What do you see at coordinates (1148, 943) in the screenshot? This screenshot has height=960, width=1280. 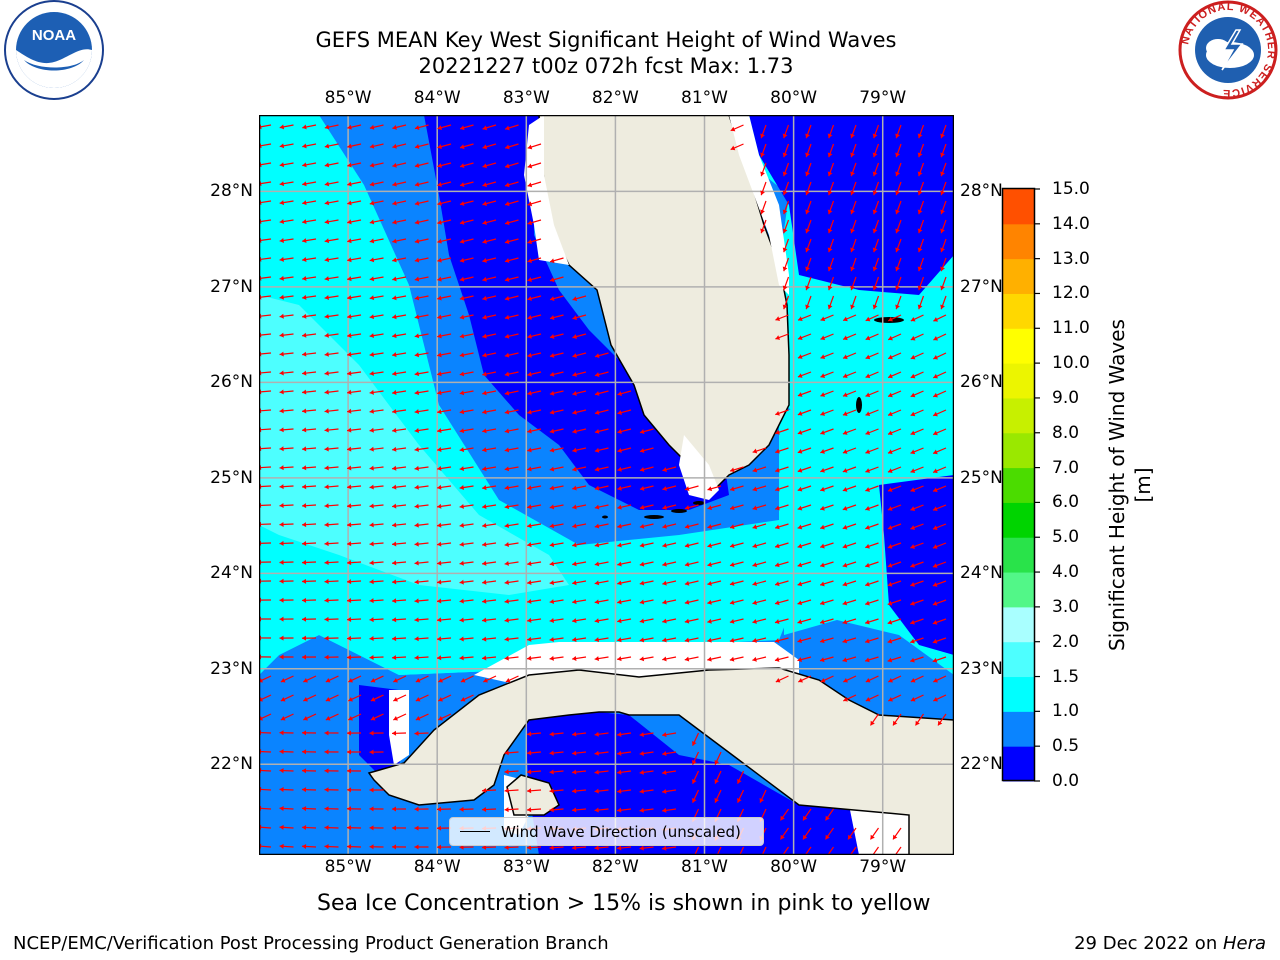 I see `footer-date-text: 29 Dec 2022 on` at bounding box center [1148, 943].